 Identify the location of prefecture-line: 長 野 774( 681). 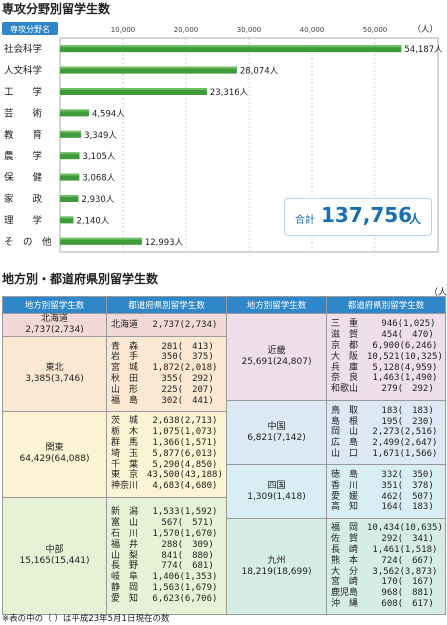
(162, 566).